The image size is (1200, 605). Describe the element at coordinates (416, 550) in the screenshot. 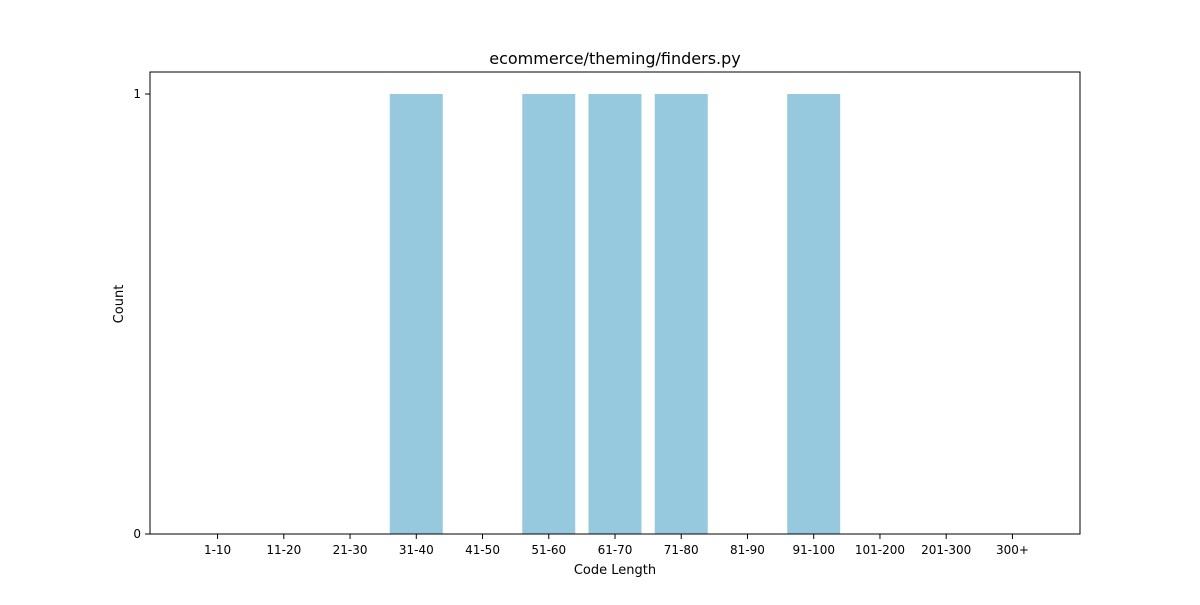

I see `x-tick-label: 31-40` at that location.